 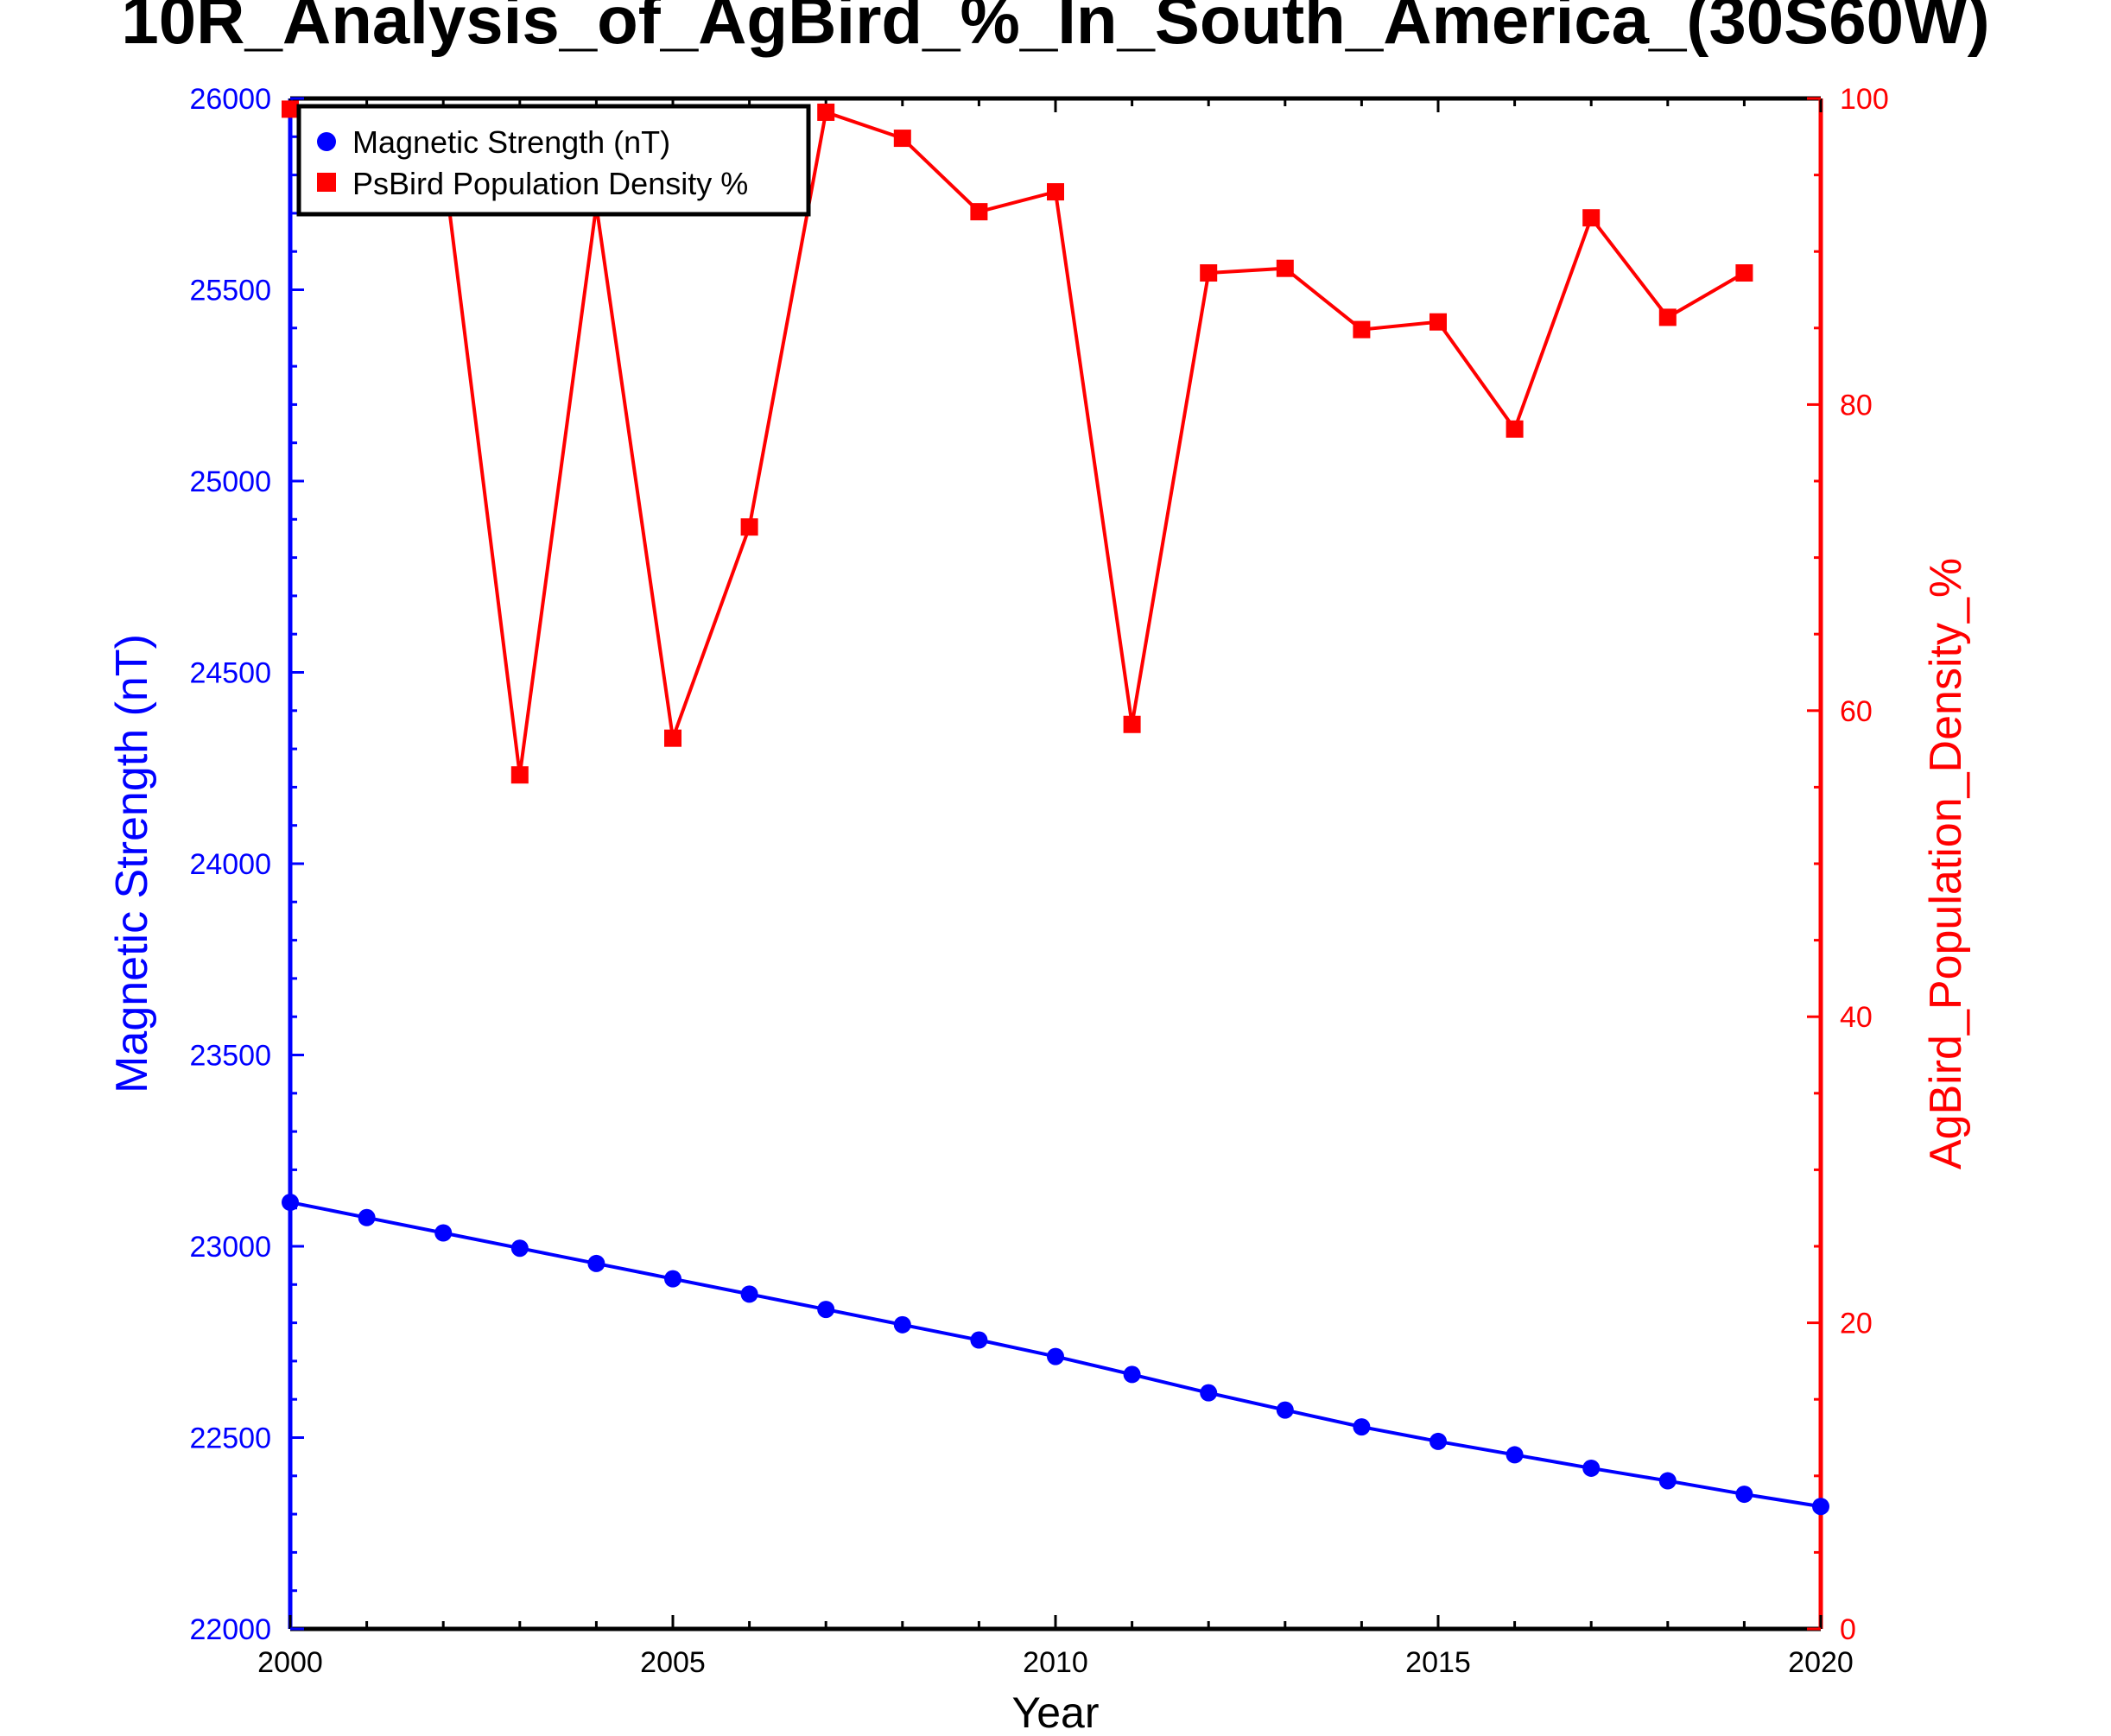 I want to click on y-left-tick-label: 25500, so click(x=230, y=291).